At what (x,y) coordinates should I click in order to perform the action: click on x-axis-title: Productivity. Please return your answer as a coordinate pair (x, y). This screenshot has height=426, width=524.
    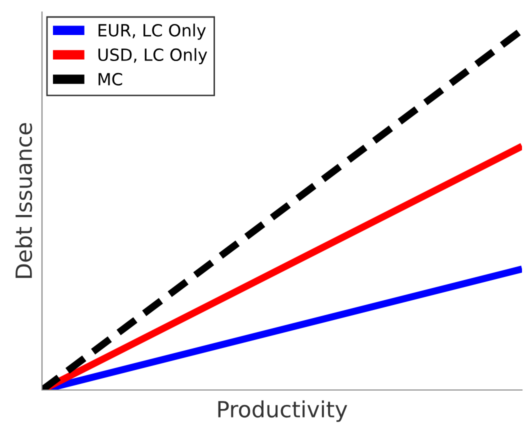
    Looking at the image, I should click on (283, 411).